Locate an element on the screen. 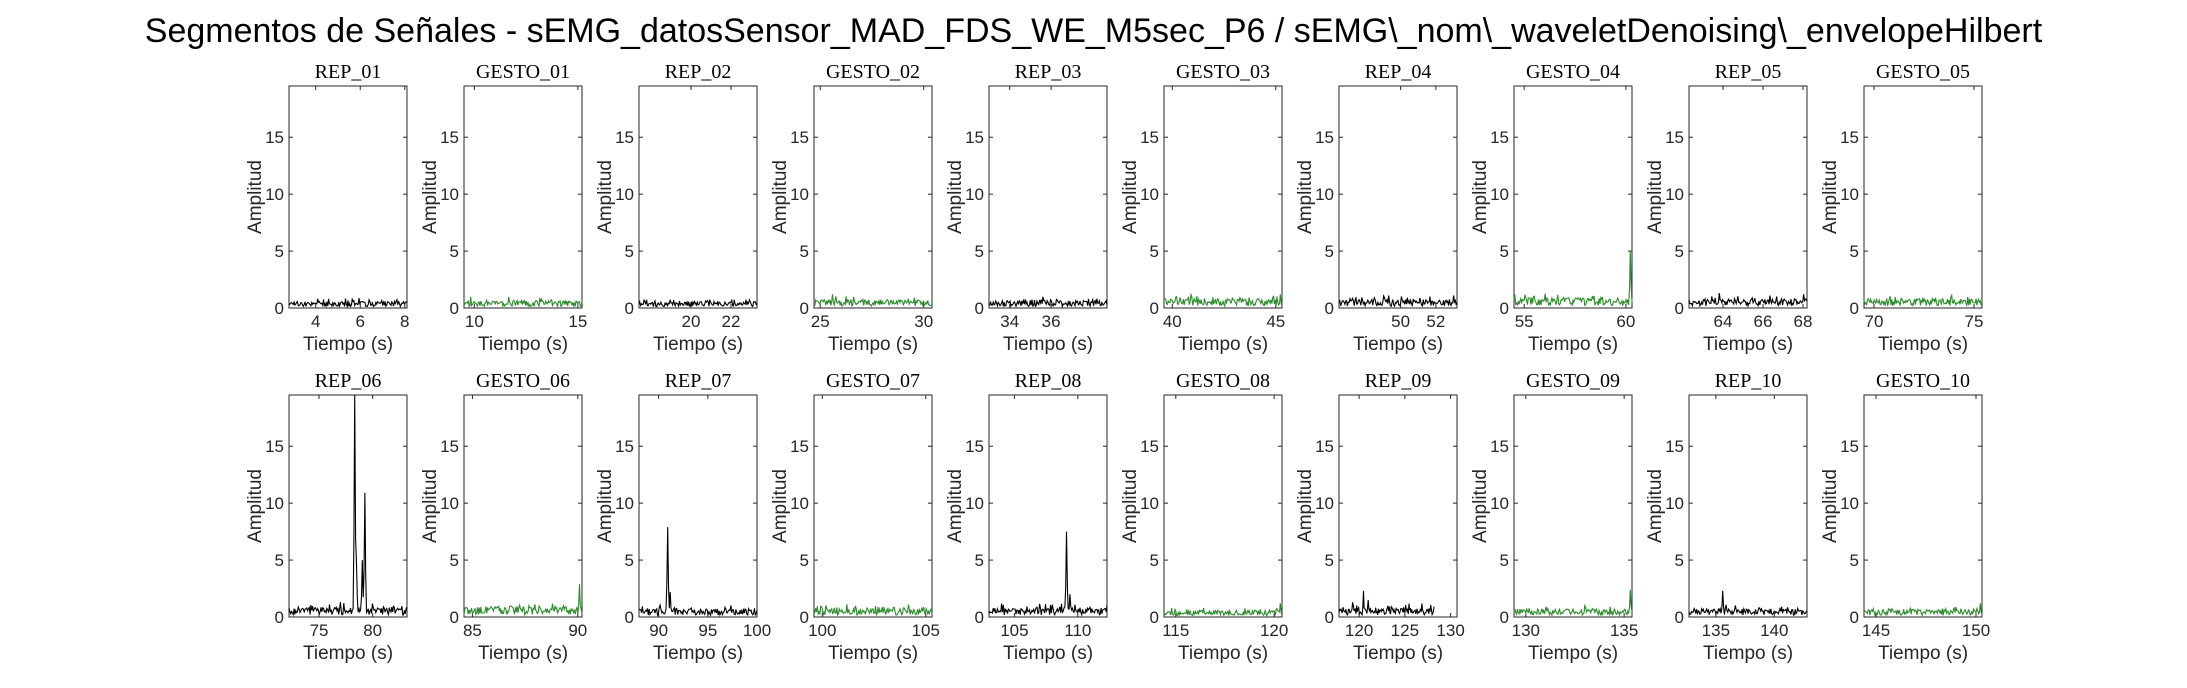 Image resolution: width=2187 pixels, height=688 pixels. x-tick-label: 80 is located at coordinates (372, 630).